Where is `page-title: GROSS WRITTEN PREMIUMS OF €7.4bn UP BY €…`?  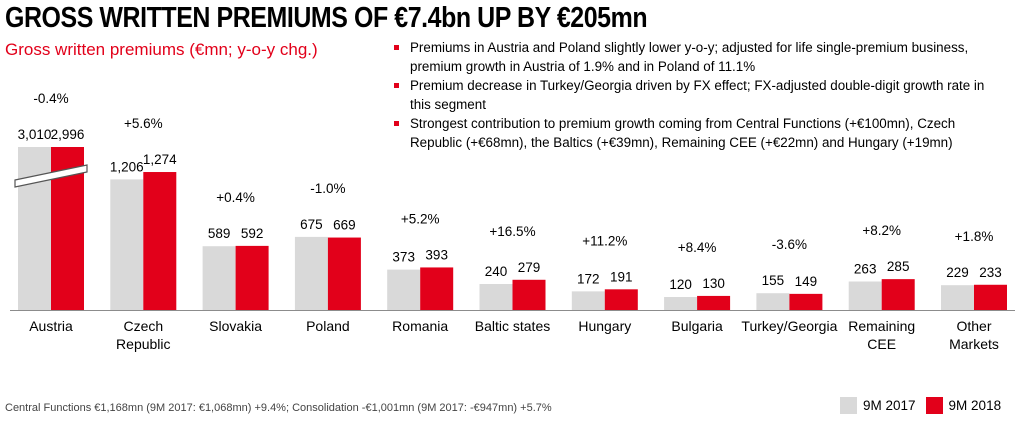 page-title: GROSS WRITTEN PREMIUMS OF €7.4bn UP BY €… is located at coordinates (326, 18).